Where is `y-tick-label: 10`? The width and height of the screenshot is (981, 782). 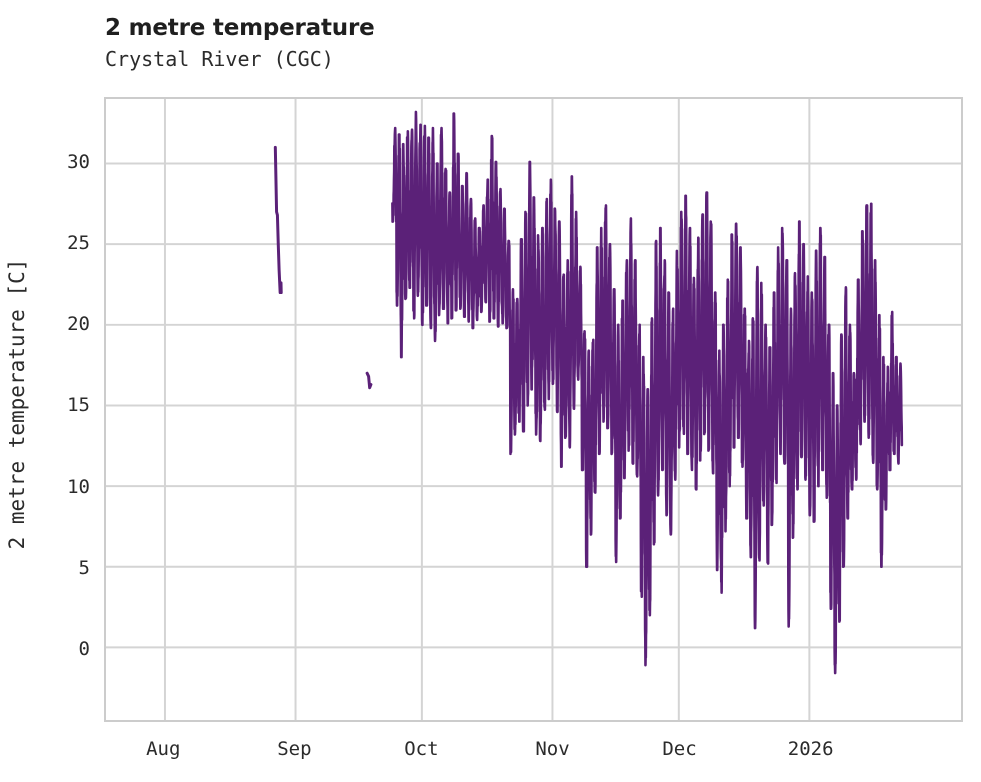
y-tick-label: 10 is located at coordinates (78, 486).